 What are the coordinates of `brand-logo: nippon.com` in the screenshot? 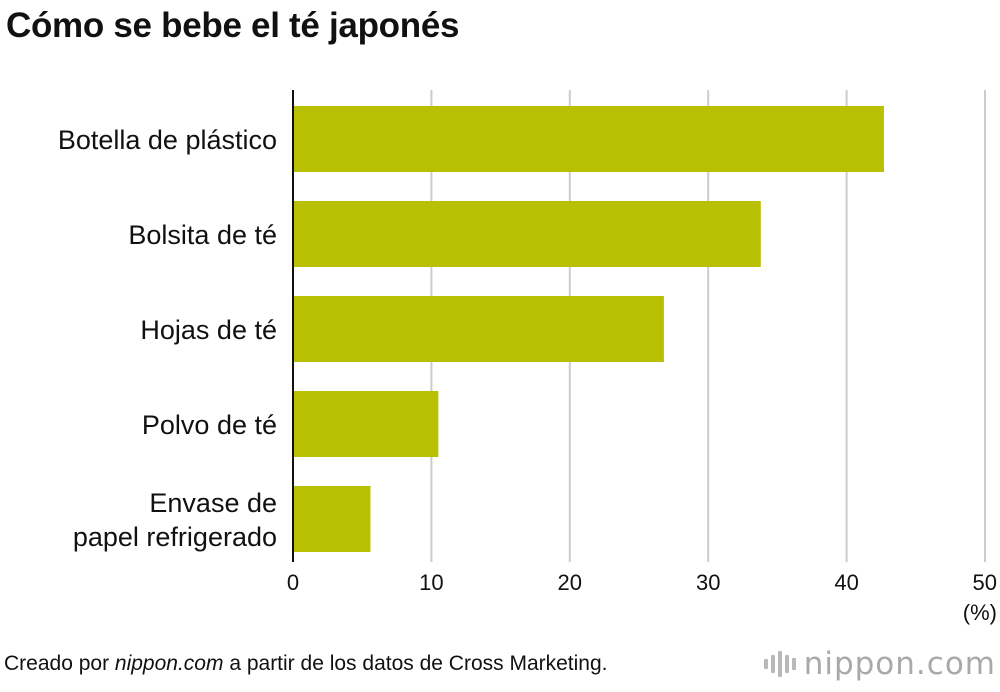 It's located at (879, 664).